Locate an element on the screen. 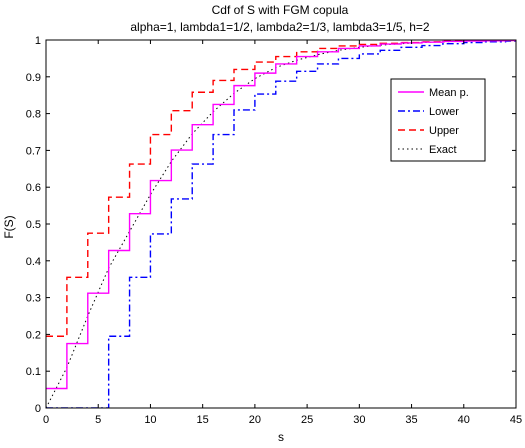 Image resolution: width=525 pixels, height=448 pixels. x-tick-label: 0 is located at coordinates (46, 420).